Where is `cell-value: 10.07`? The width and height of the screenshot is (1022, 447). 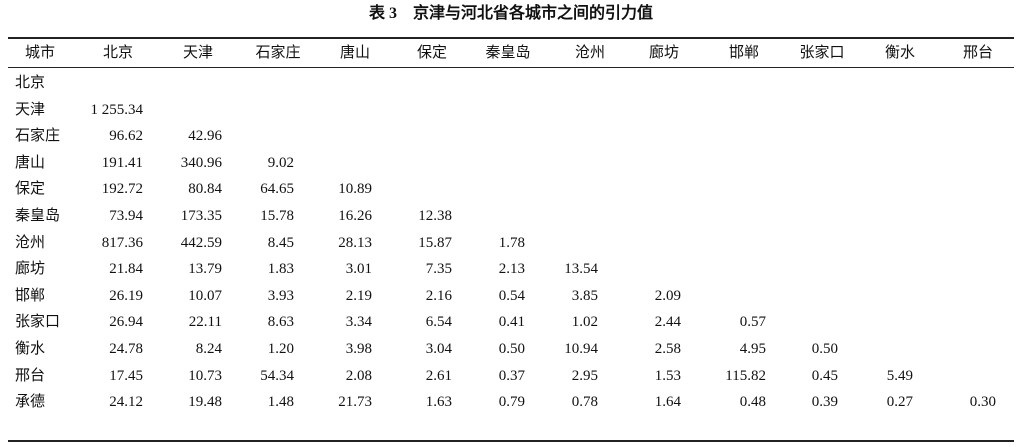
cell-value: 10.07 is located at coordinates (205, 295).